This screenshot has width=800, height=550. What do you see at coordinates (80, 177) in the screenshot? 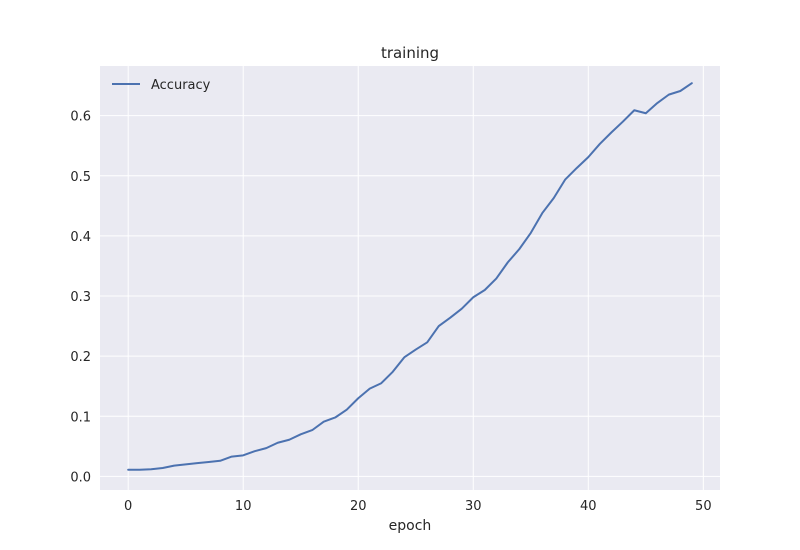
I see `y-tick-label: 0.5` at bounding box center [80, 177].